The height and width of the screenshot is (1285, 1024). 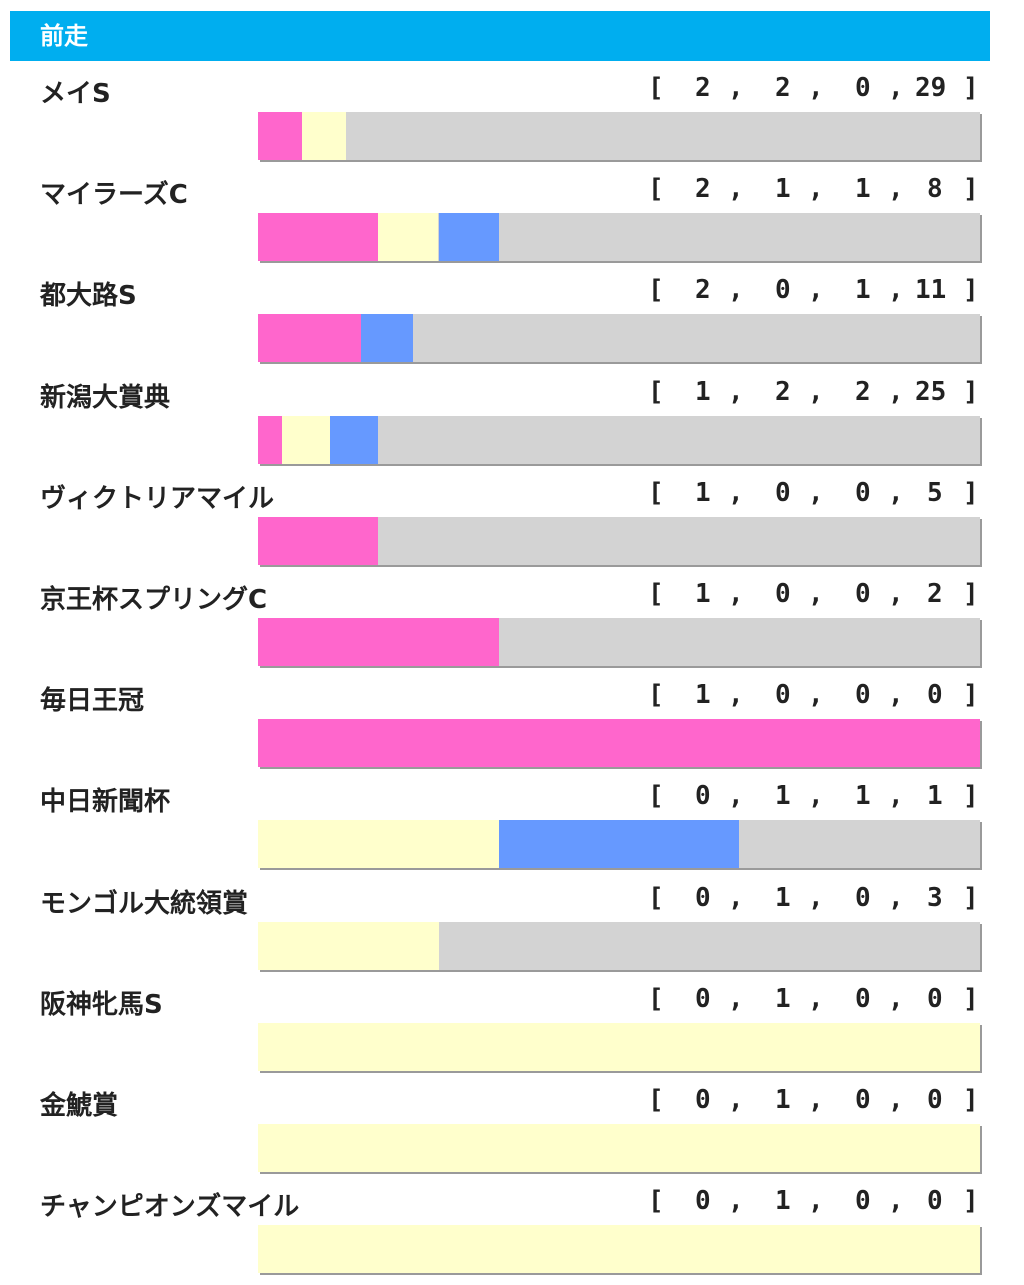 What do you see at coordinates (810, 799) in the screenshot?
I see `record-values: [0, 1, 1, 1]` at bounding box center [810, 799].